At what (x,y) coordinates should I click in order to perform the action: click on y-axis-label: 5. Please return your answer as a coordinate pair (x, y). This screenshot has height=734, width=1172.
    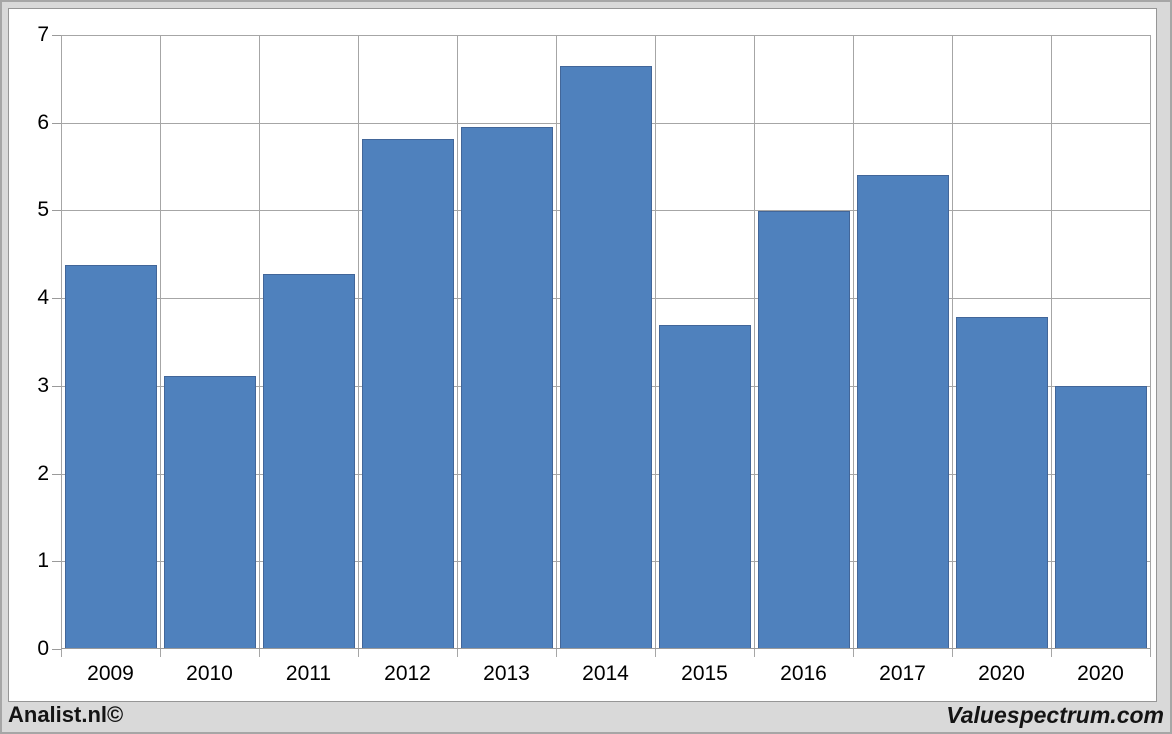
    Looking at the image, I should click on (43, 210).